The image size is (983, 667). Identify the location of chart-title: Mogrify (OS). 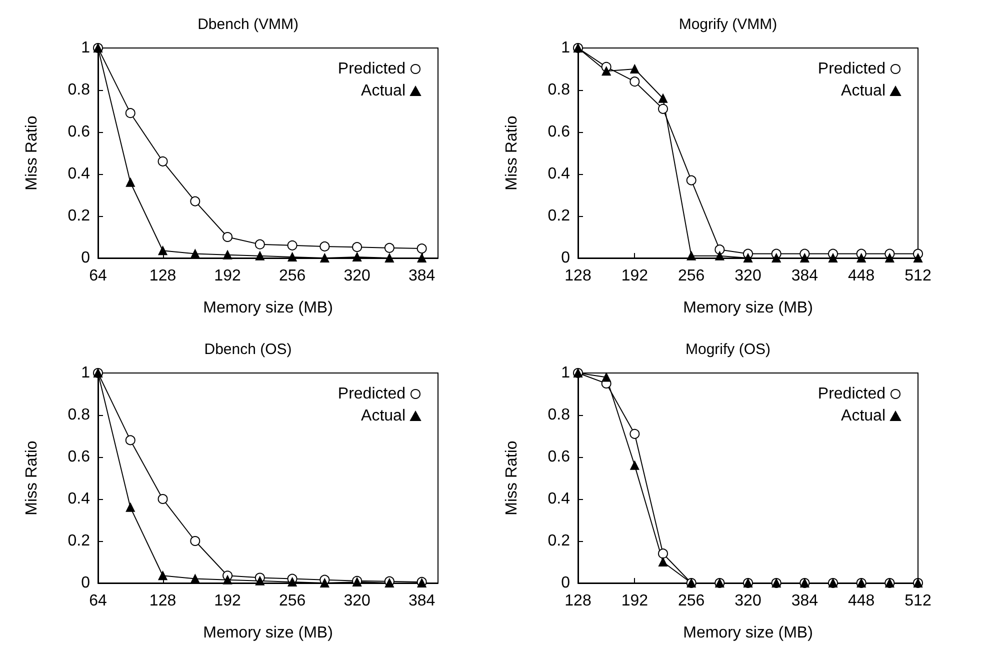
(728, 349).